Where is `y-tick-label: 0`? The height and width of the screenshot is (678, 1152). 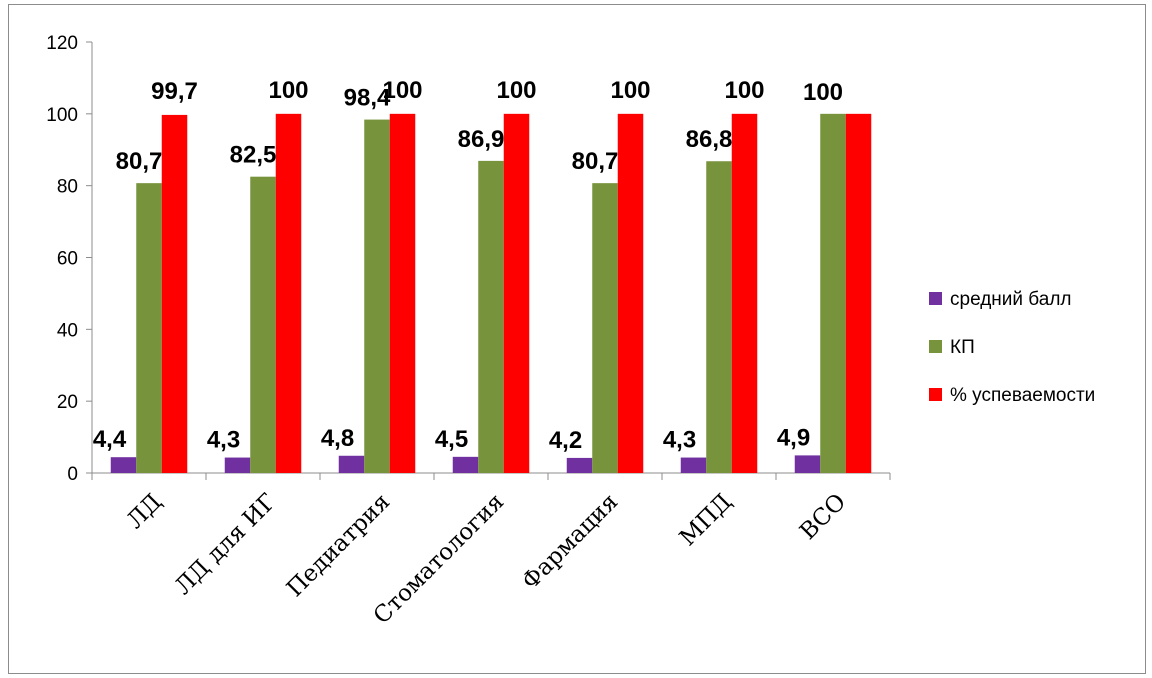 y-tick-label: 0 is located at coordinates (72, 474).